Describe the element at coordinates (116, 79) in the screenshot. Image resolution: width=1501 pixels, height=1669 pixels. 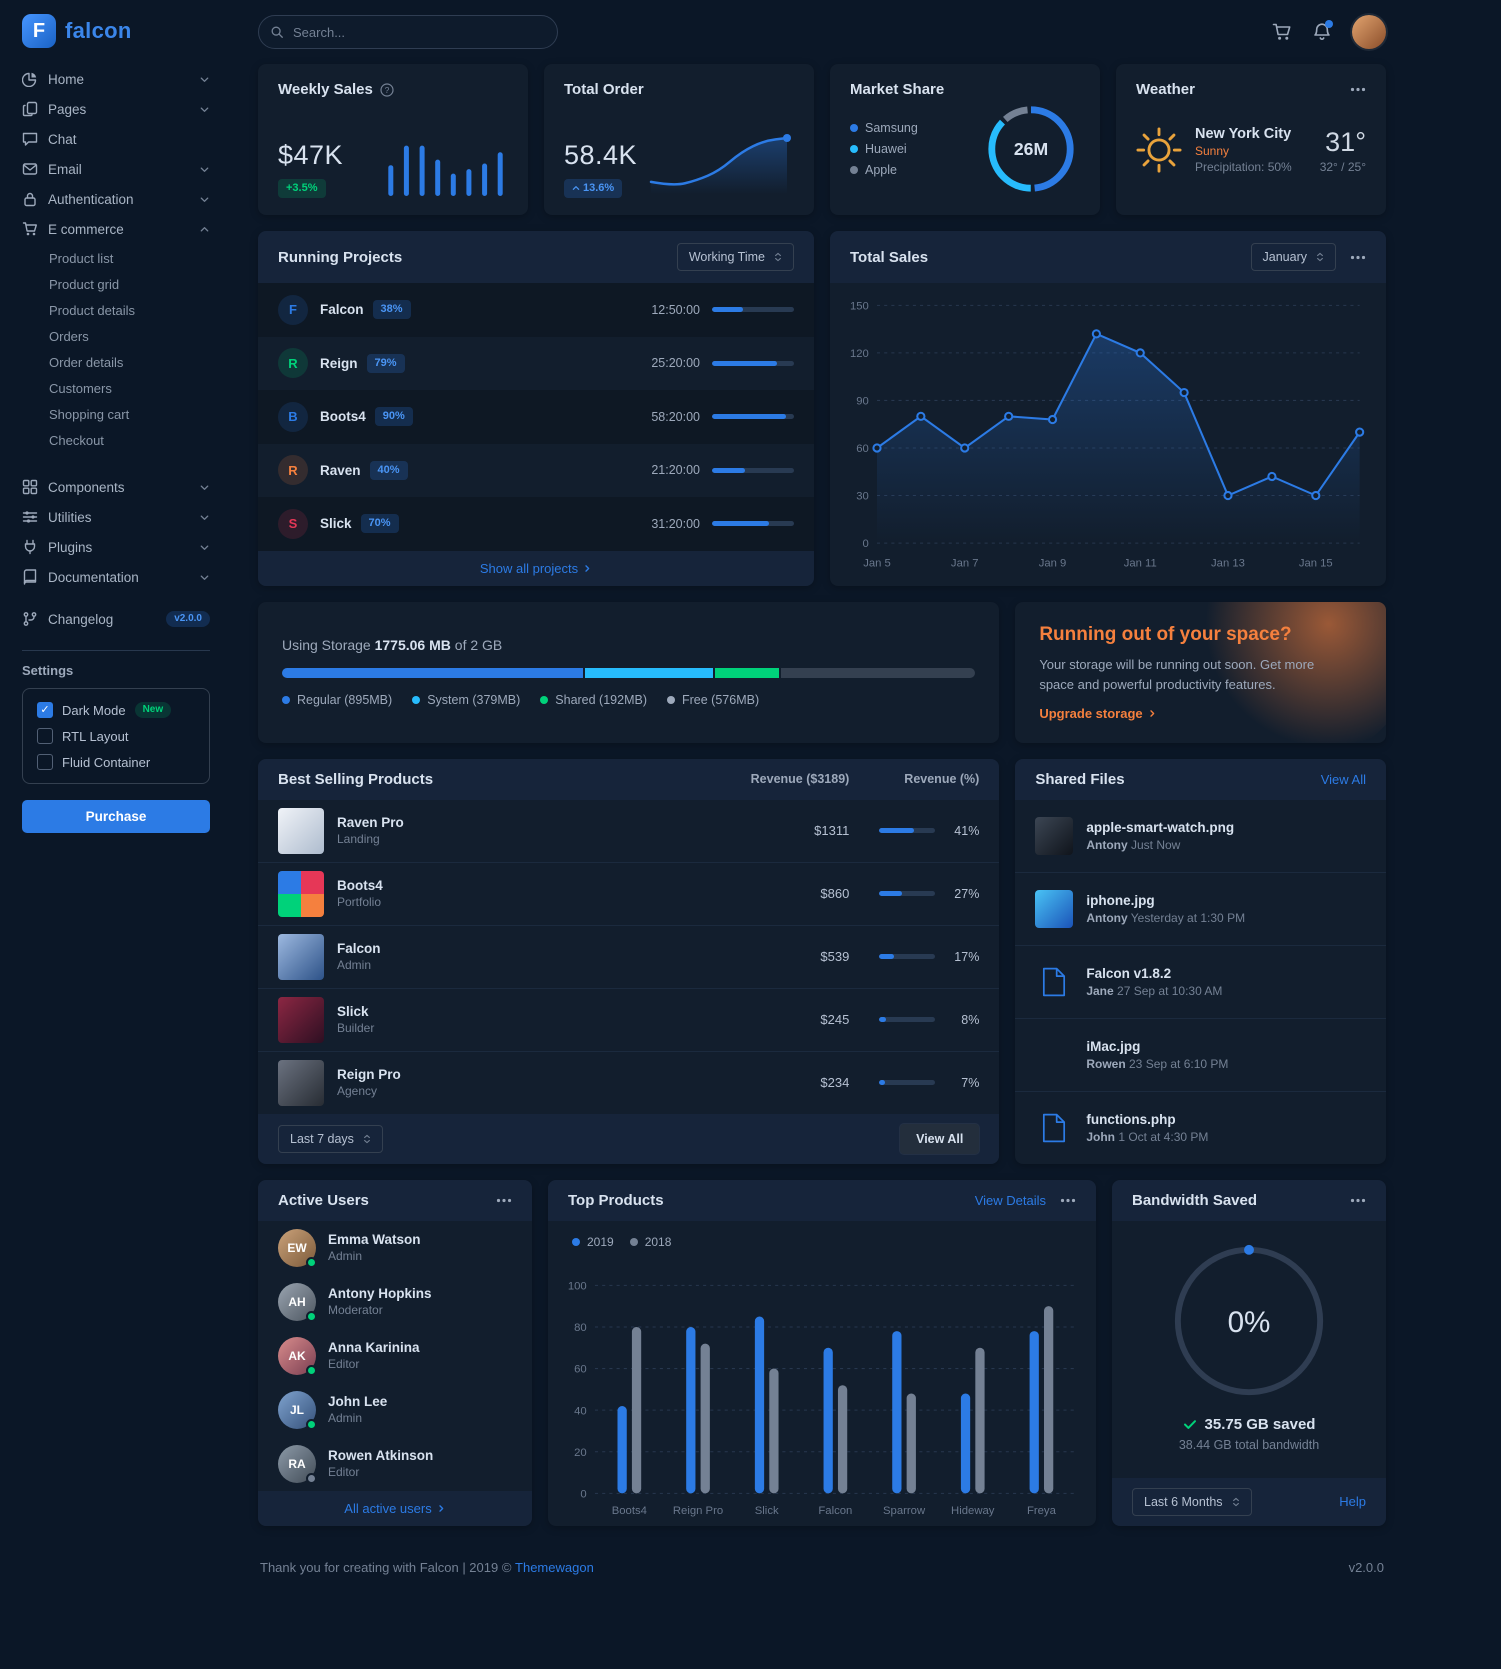
I see `sidebar-item-home: Home` at that location.